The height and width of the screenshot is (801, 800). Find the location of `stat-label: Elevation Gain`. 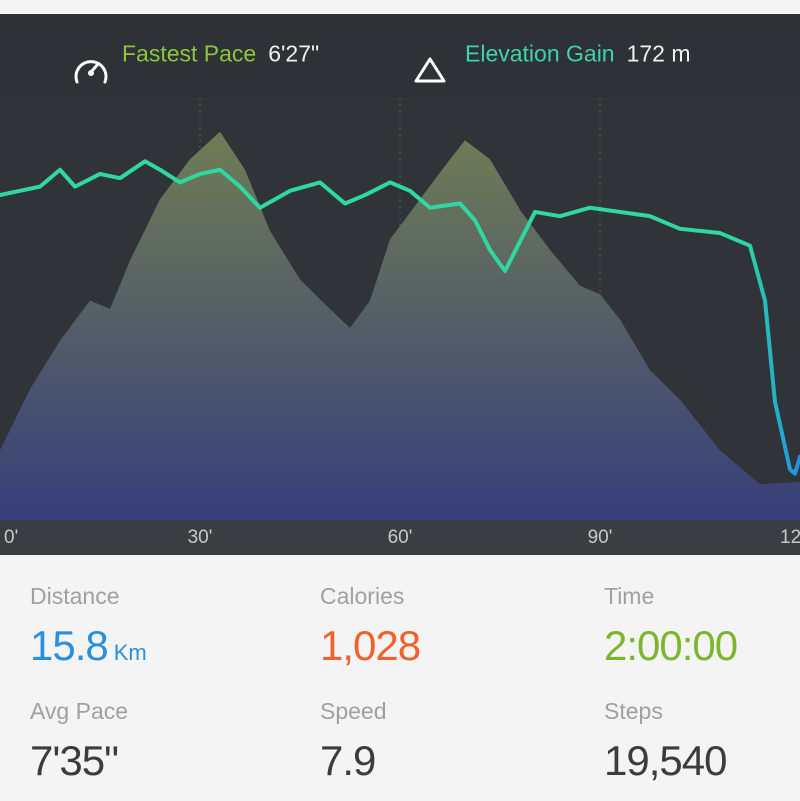

stat-label: Elevation Gain is located at coordinates (540, 53).